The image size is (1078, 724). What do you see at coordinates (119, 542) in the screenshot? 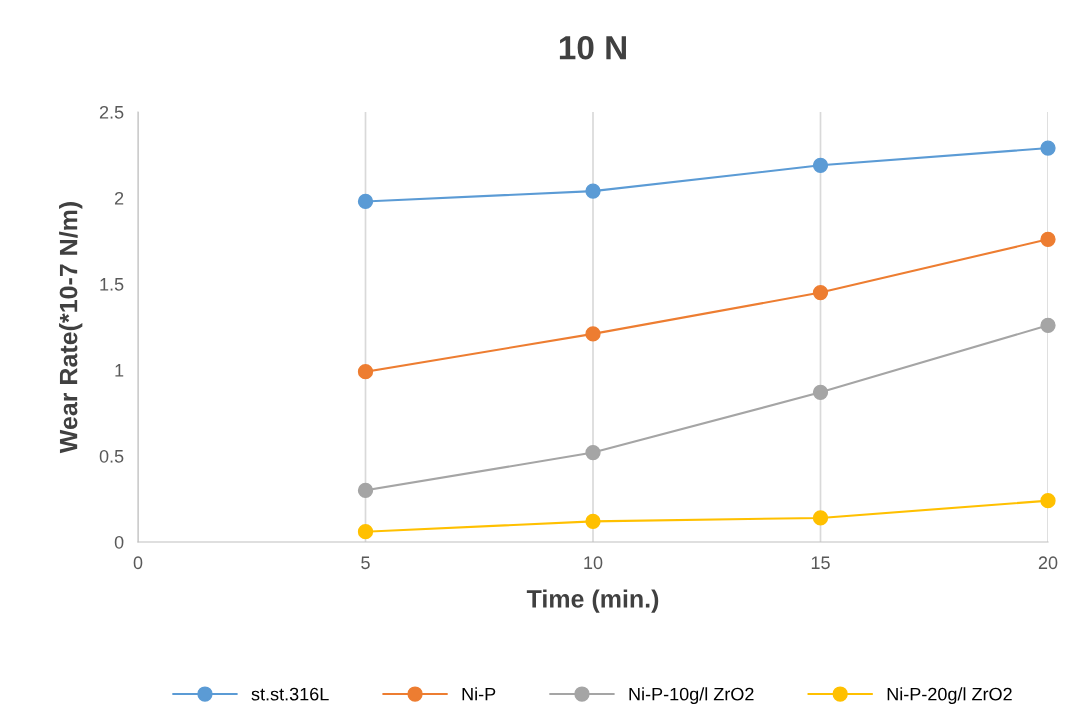
I see `y-tick-label: 0` at bounding box center [119, 542].